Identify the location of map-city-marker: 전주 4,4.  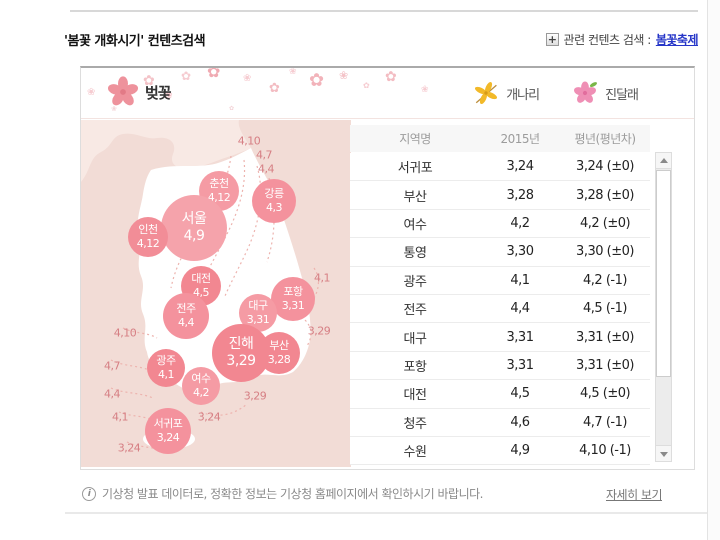
(186, 316).